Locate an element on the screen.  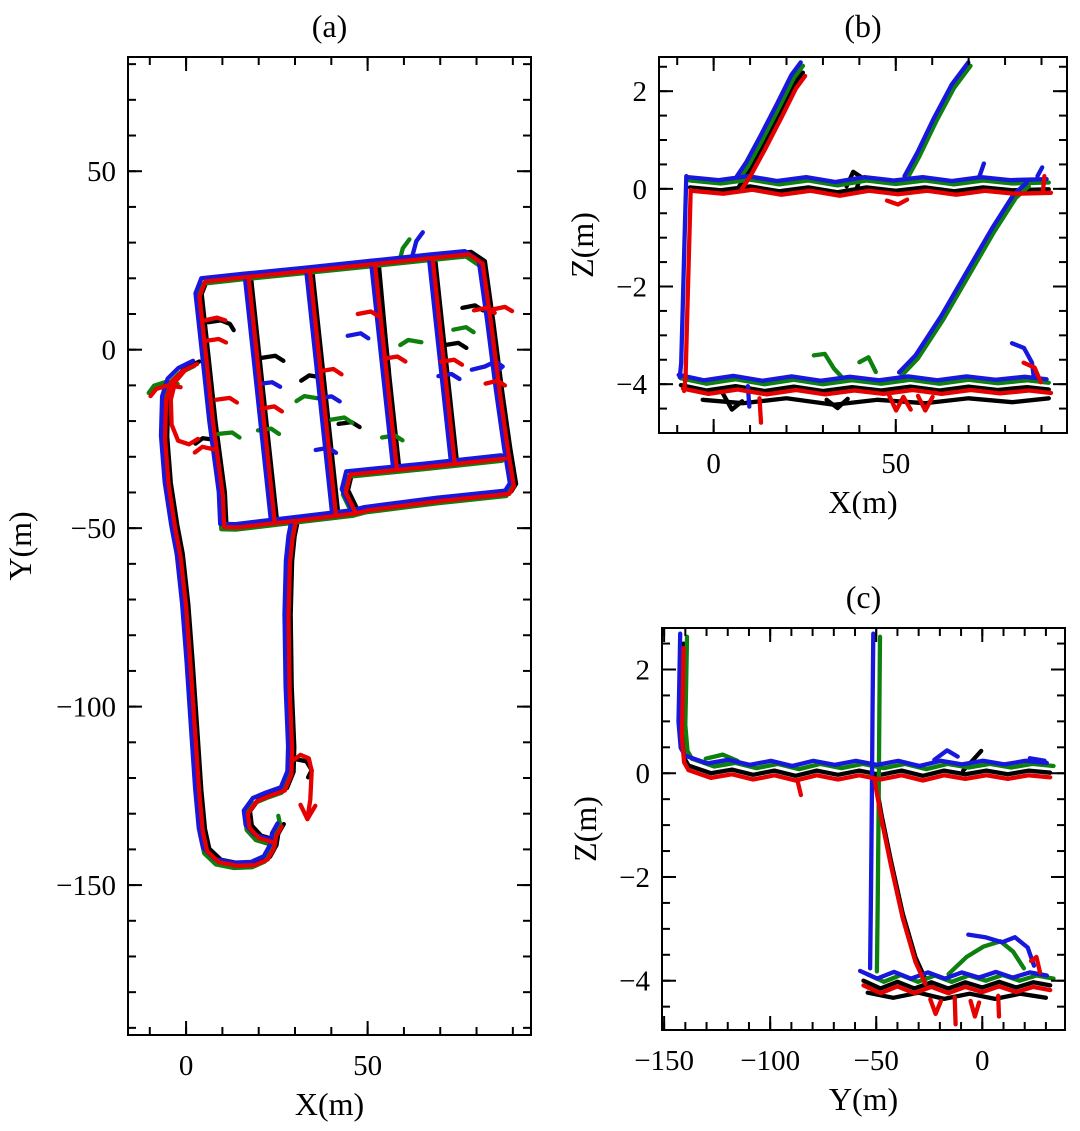
x-tick-label: −150 is located at coordinates (664, 1061).